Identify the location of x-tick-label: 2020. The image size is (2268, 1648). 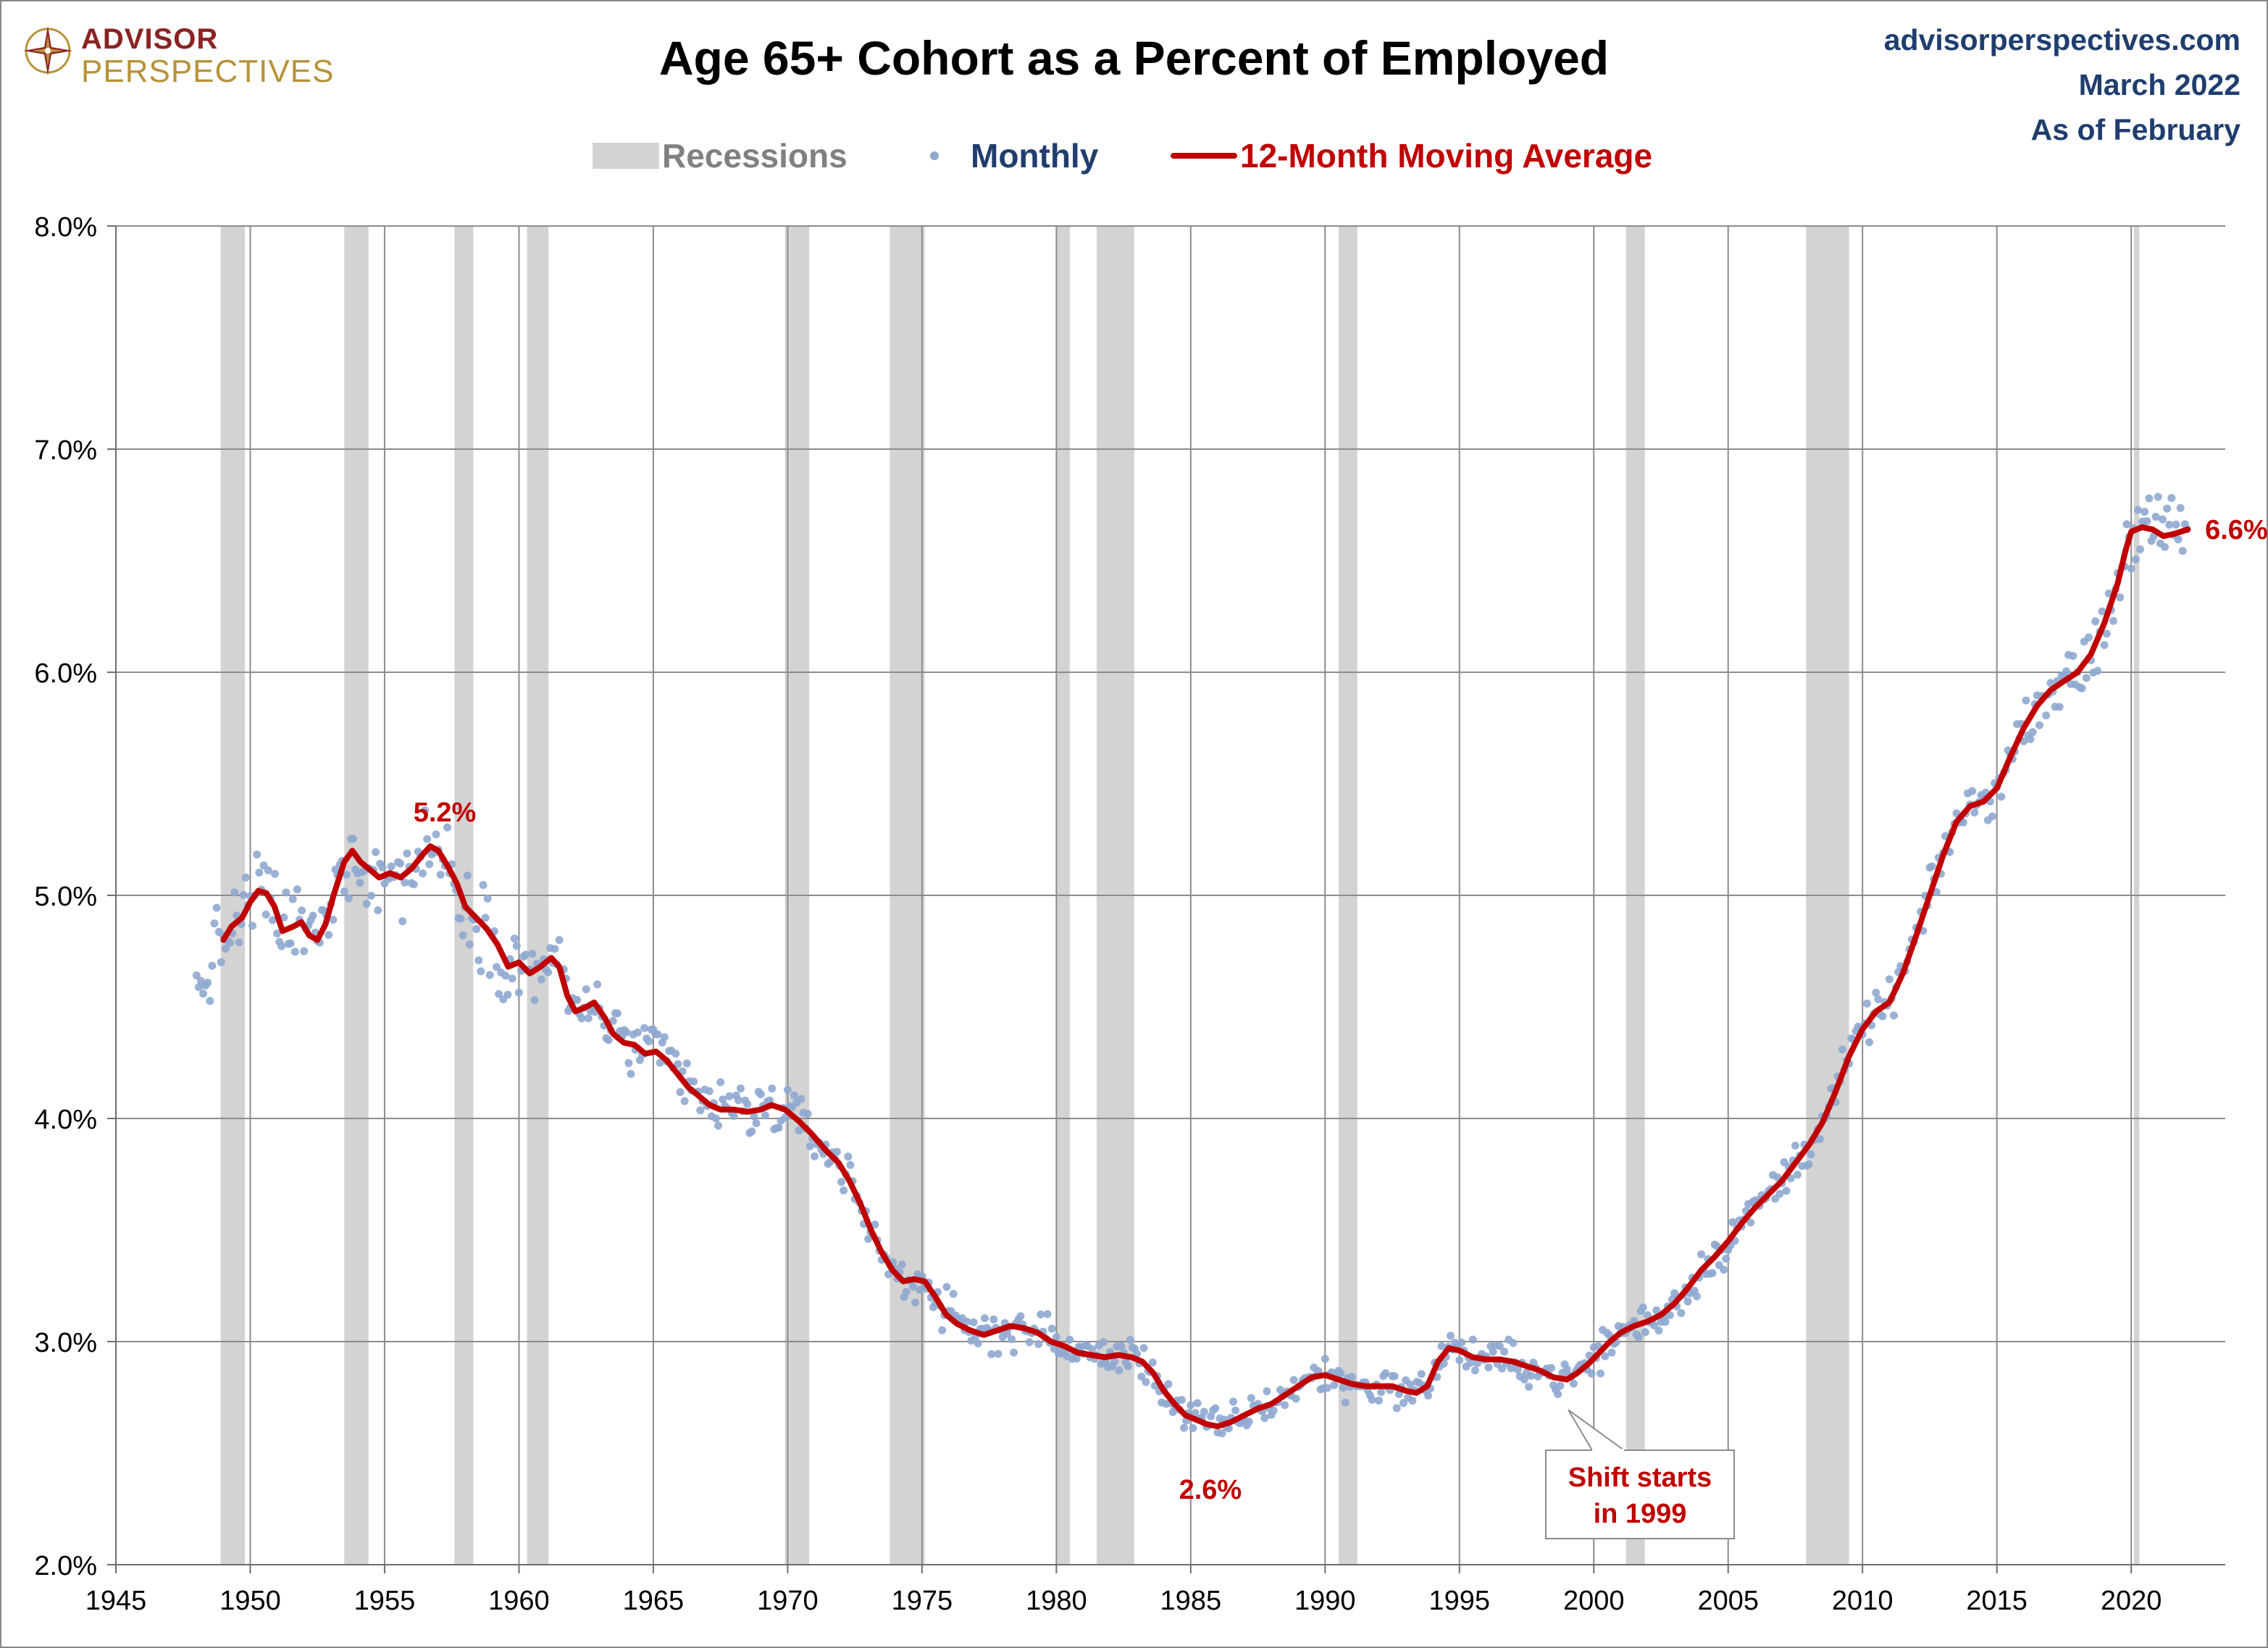
(2131, 1601).